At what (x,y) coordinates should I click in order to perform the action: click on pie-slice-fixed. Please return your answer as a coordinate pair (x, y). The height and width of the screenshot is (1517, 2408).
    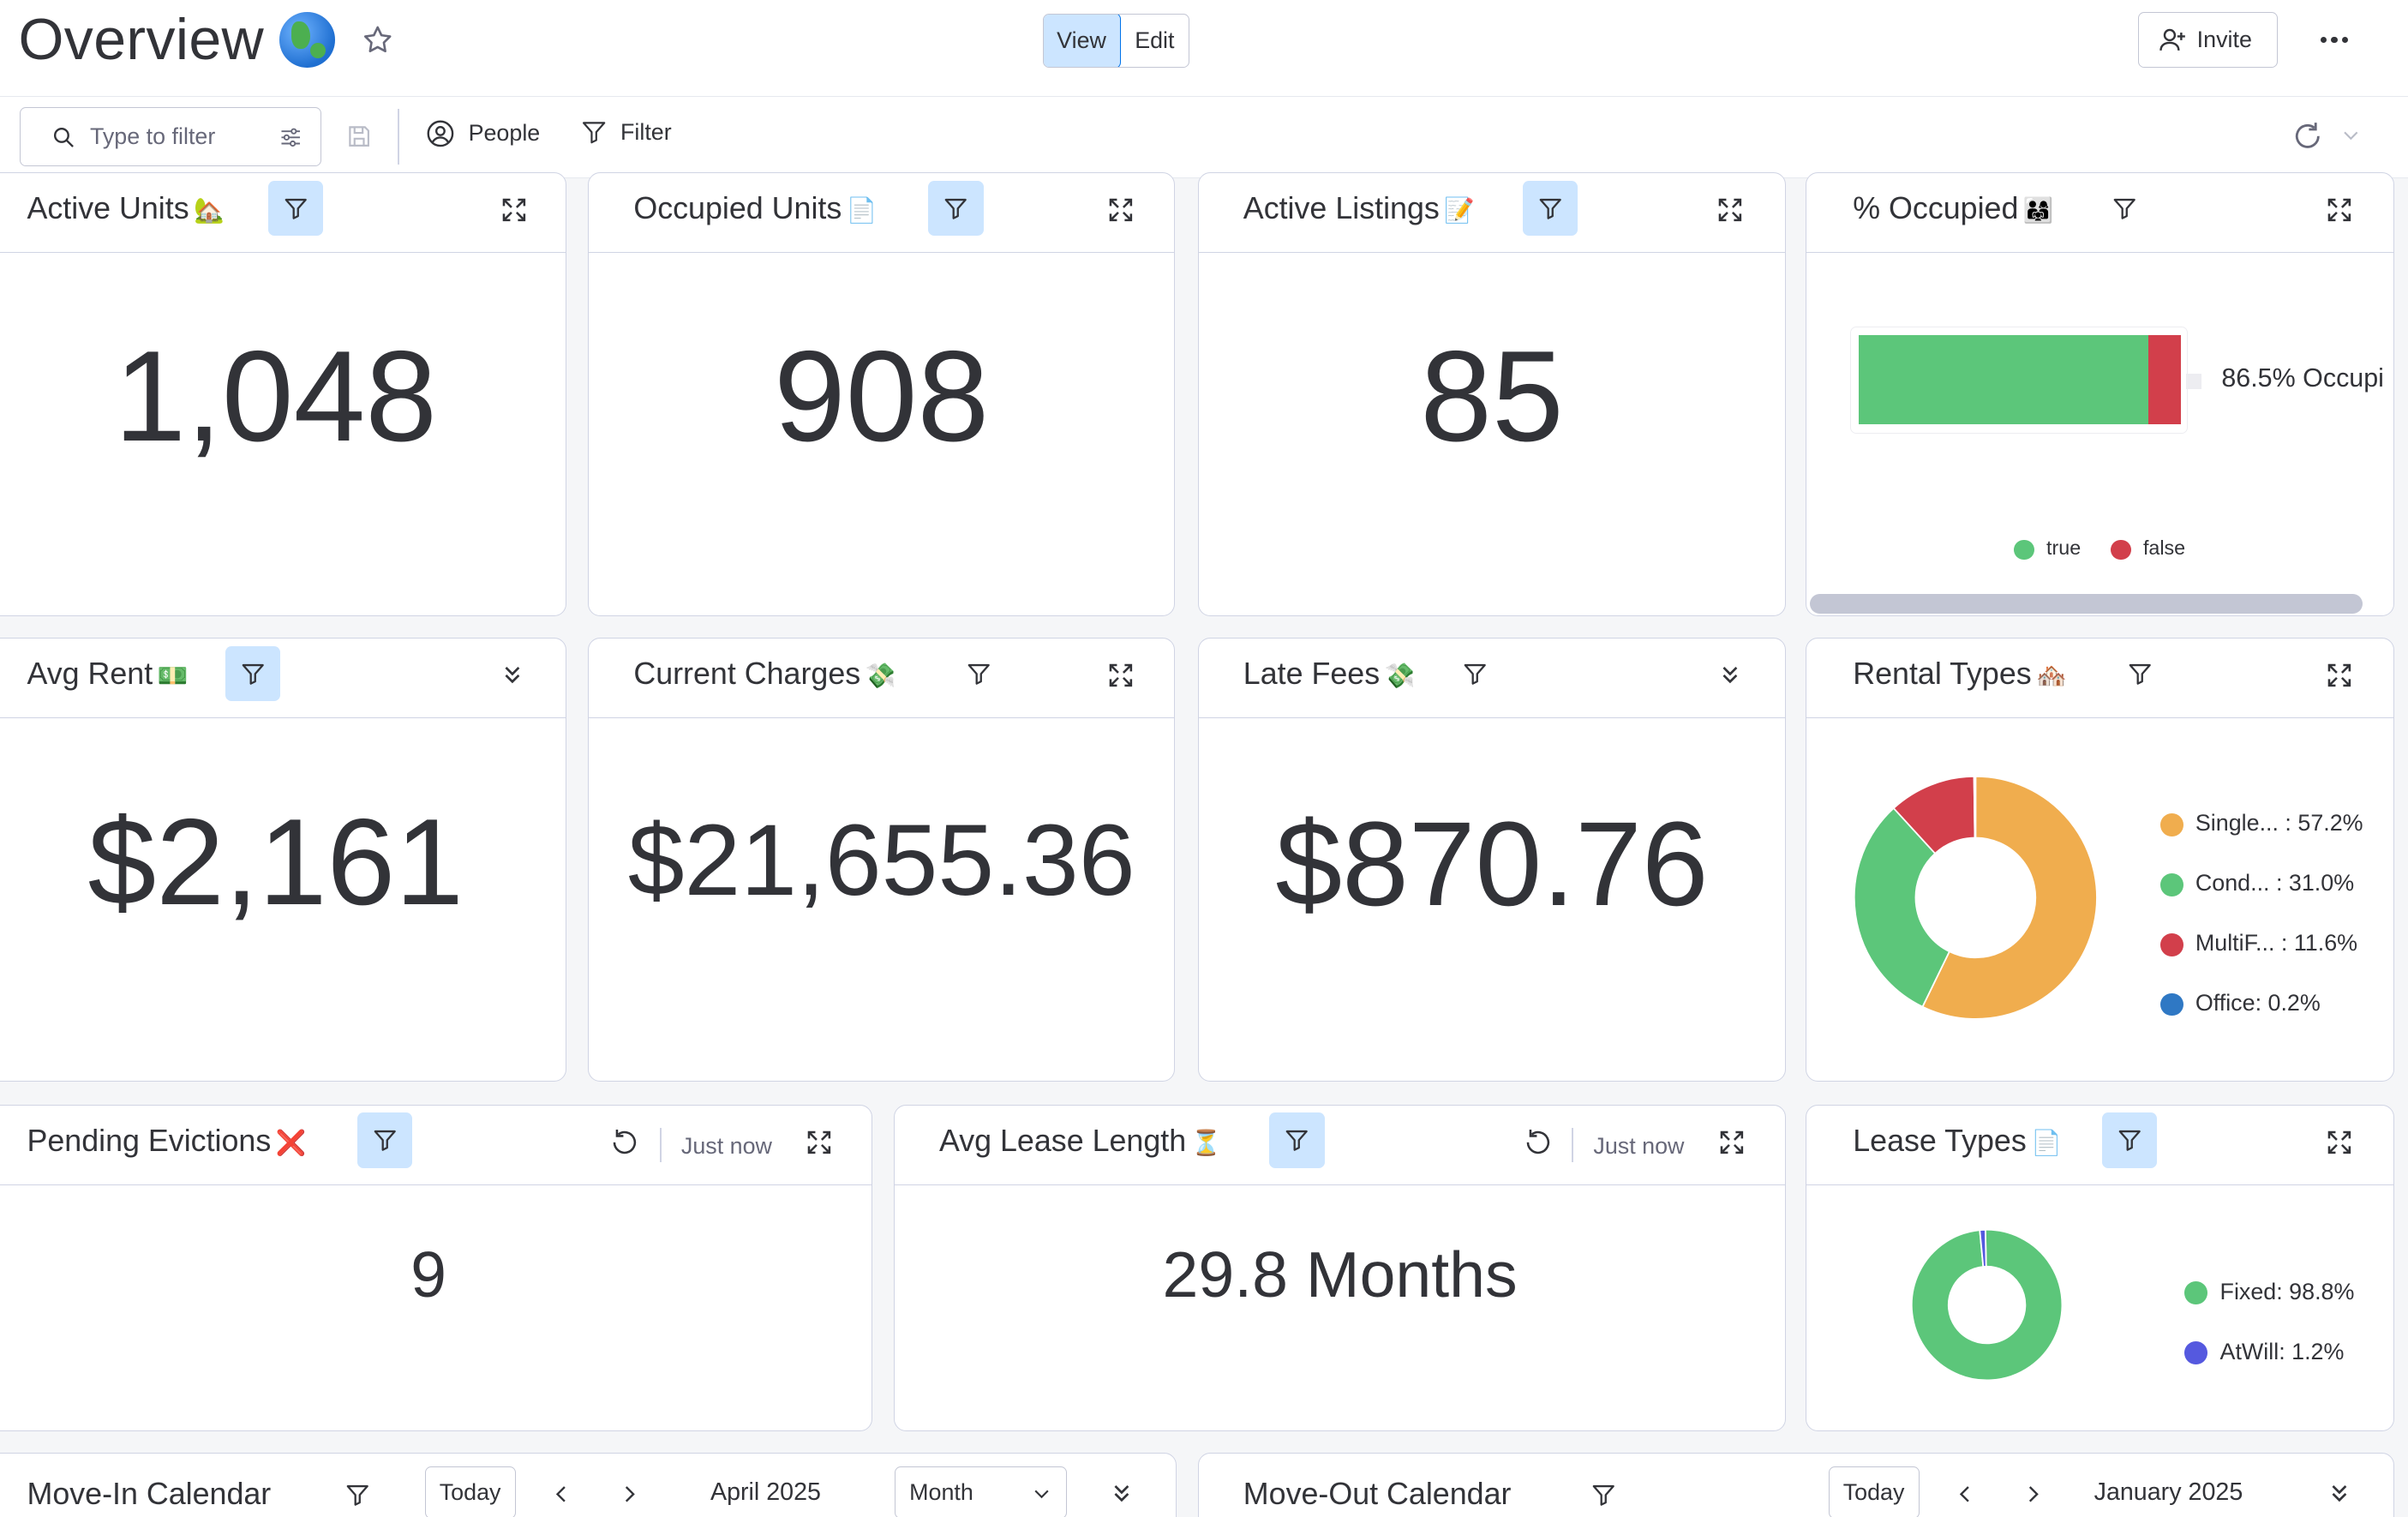
    Looking at the image, I should click on (1986, 1305).